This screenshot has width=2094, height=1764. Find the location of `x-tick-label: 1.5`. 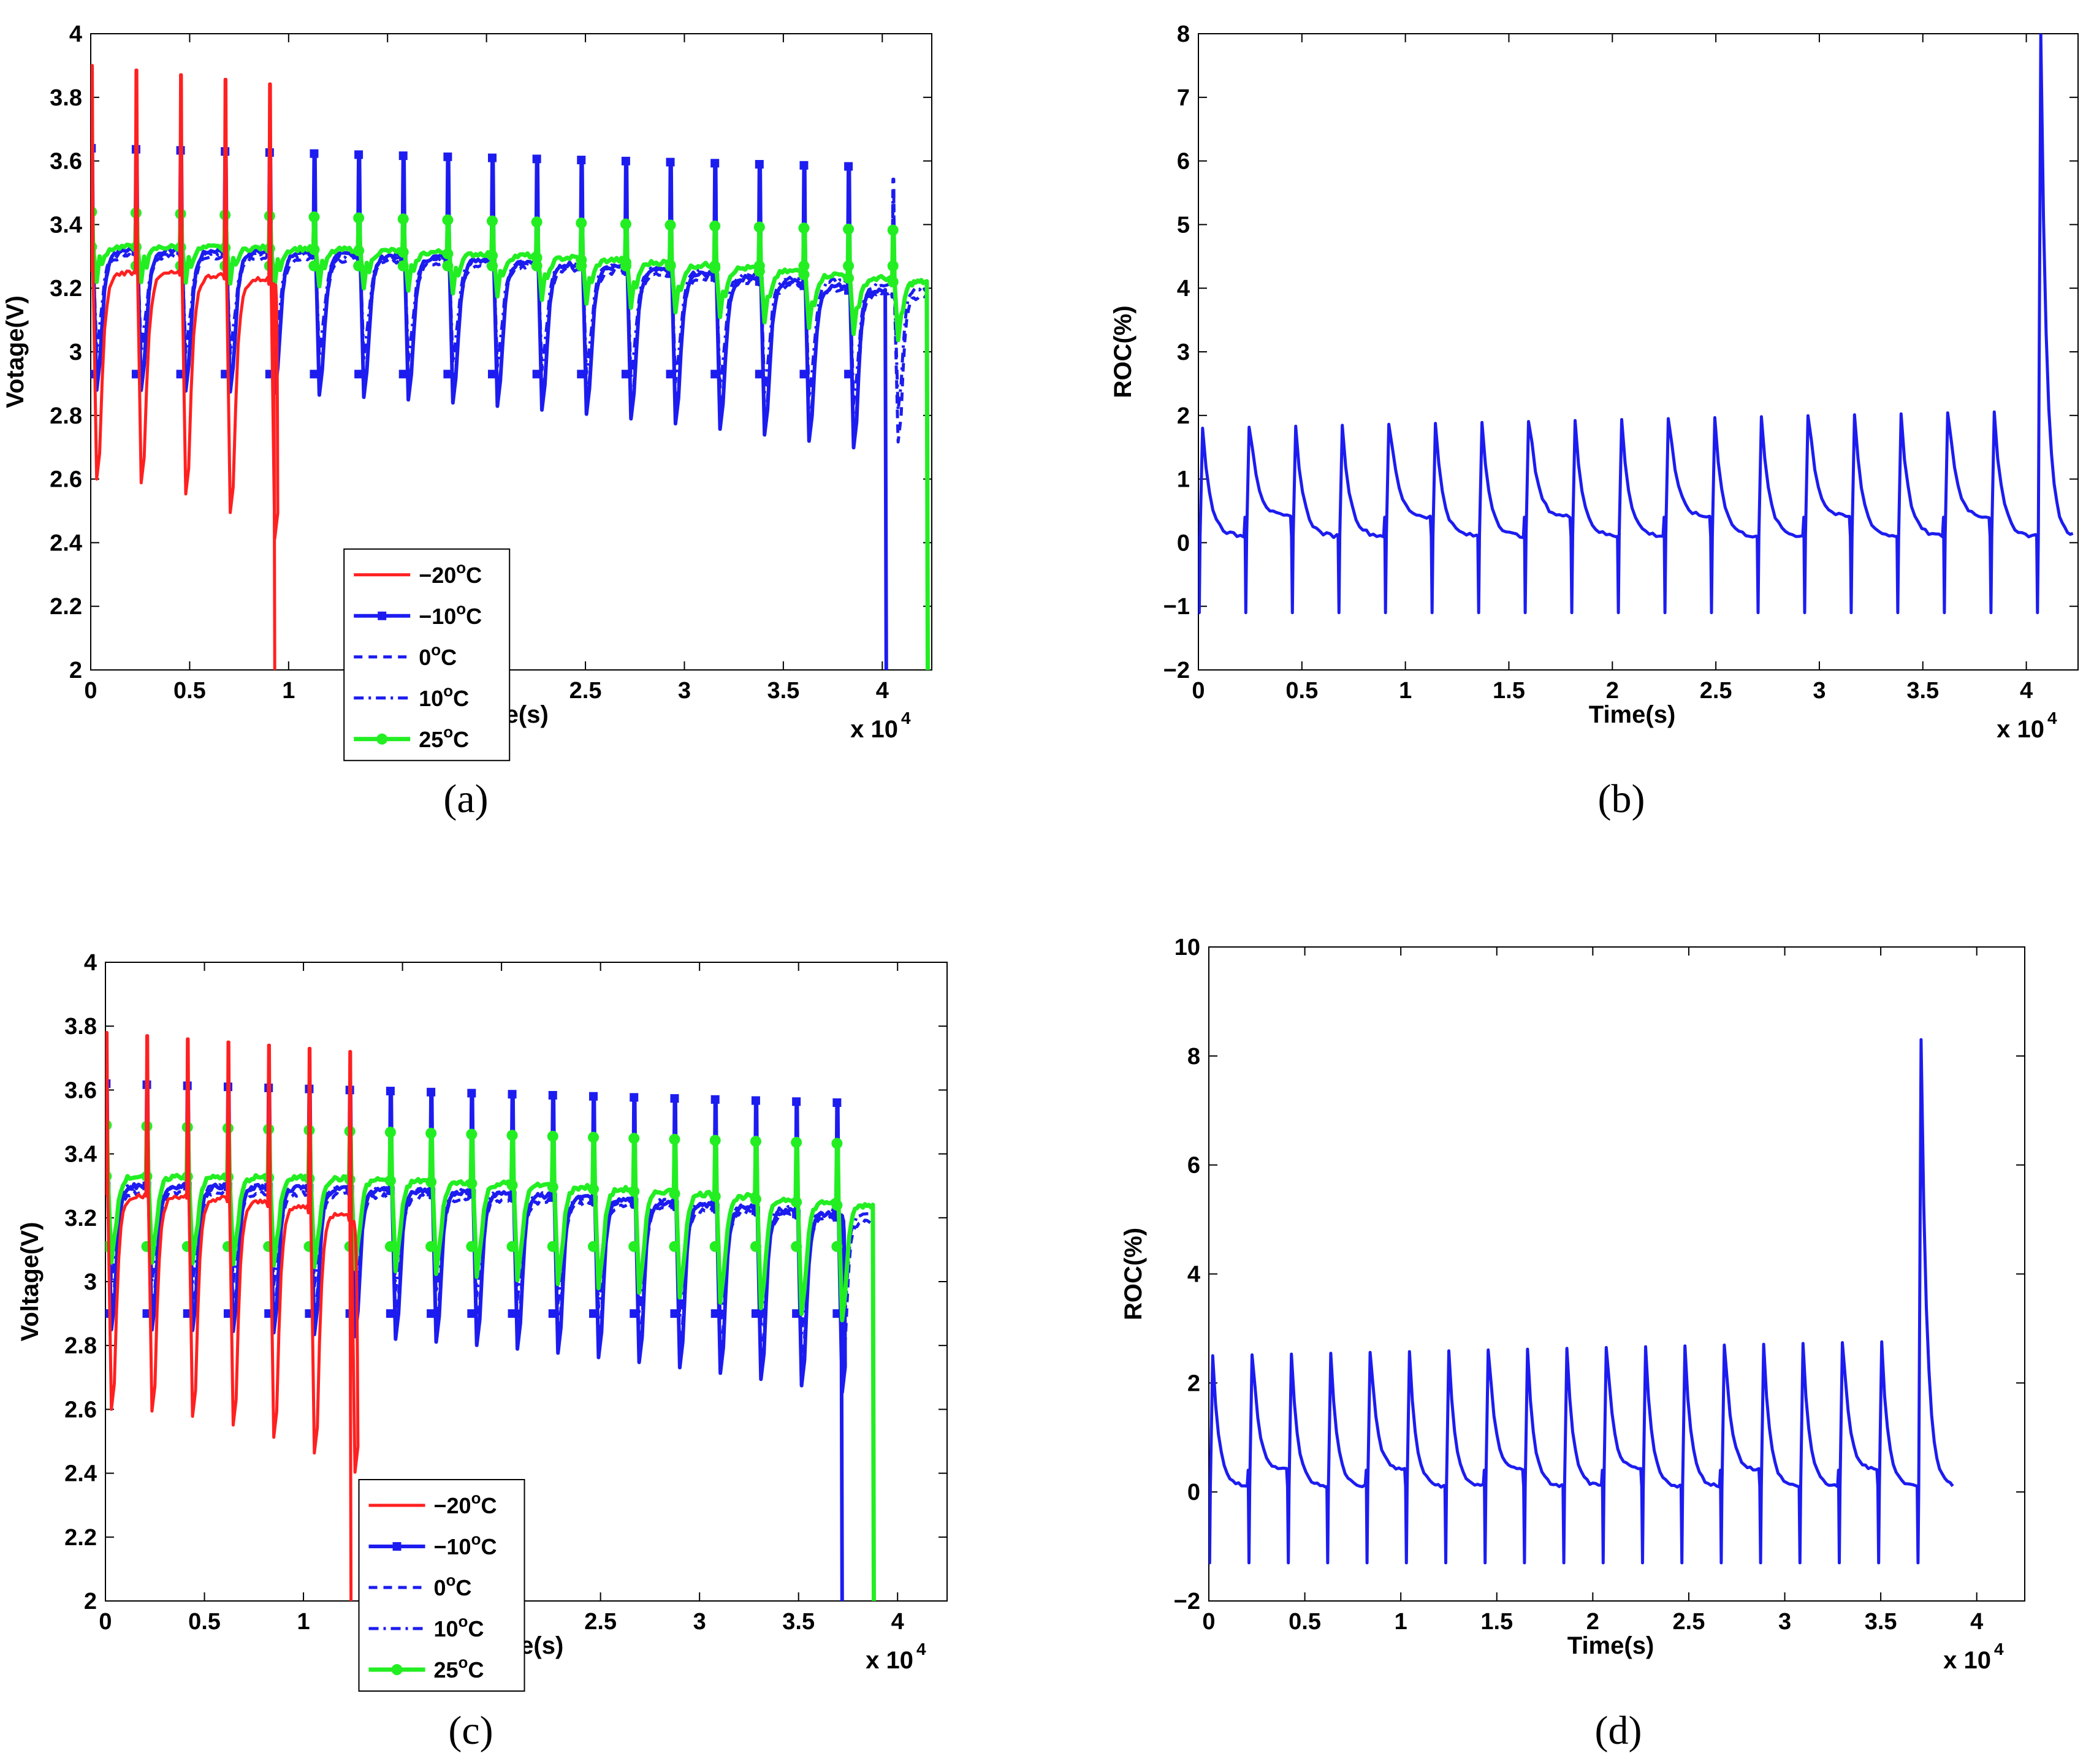

x-tick-label: 1.5 is located at coordinates (1496, 1622).